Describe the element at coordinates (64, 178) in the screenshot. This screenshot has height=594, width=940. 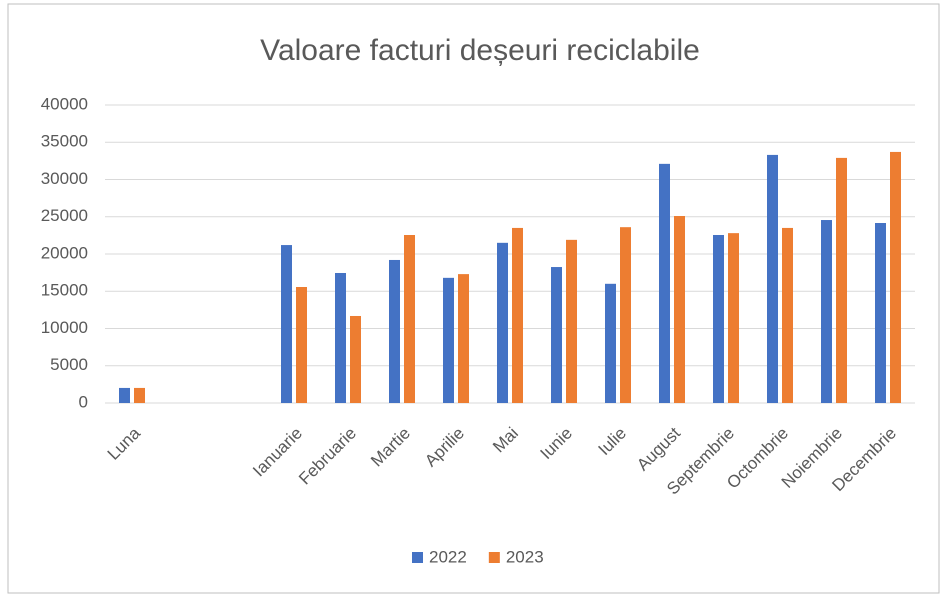
I see `y-tick-label: 30000` at that location.